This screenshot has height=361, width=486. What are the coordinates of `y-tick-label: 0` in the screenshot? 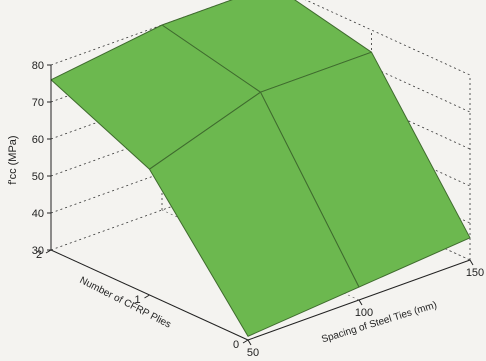 It's located at (236, 345).